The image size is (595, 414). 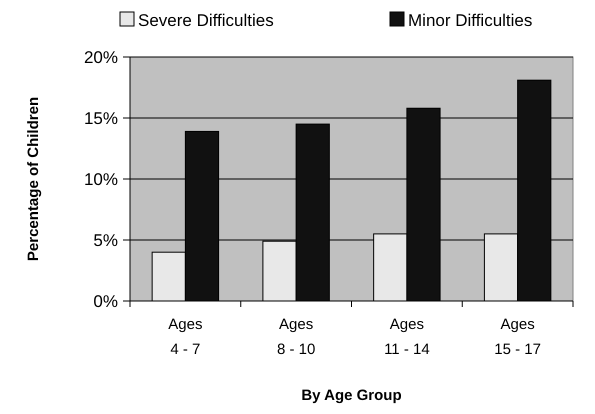 What do you see at coordinates (351, 395) in the screenshot?
I see `x-axis-title: By Age Group` at bounding box center [351, 395].